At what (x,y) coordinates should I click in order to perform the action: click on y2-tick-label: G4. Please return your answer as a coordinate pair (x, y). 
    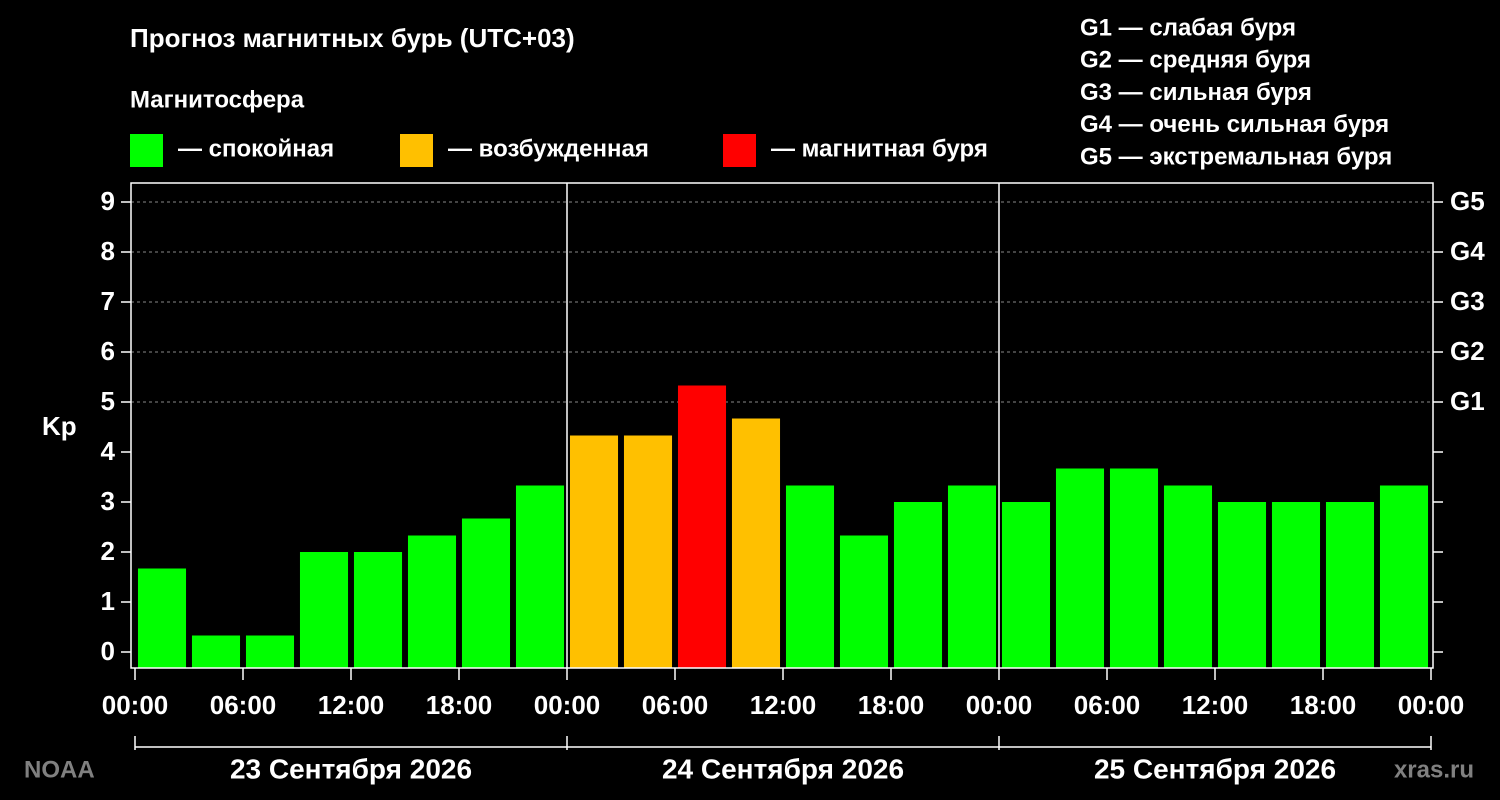
    Looking at the image, I should click on (1467, 251).